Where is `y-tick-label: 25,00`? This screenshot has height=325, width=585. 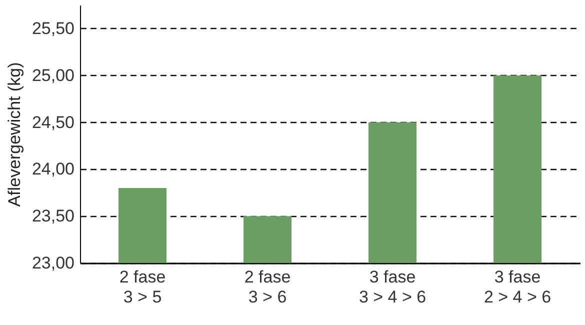
y-tick-label: 25,00 is located at coordinates (53, 75).